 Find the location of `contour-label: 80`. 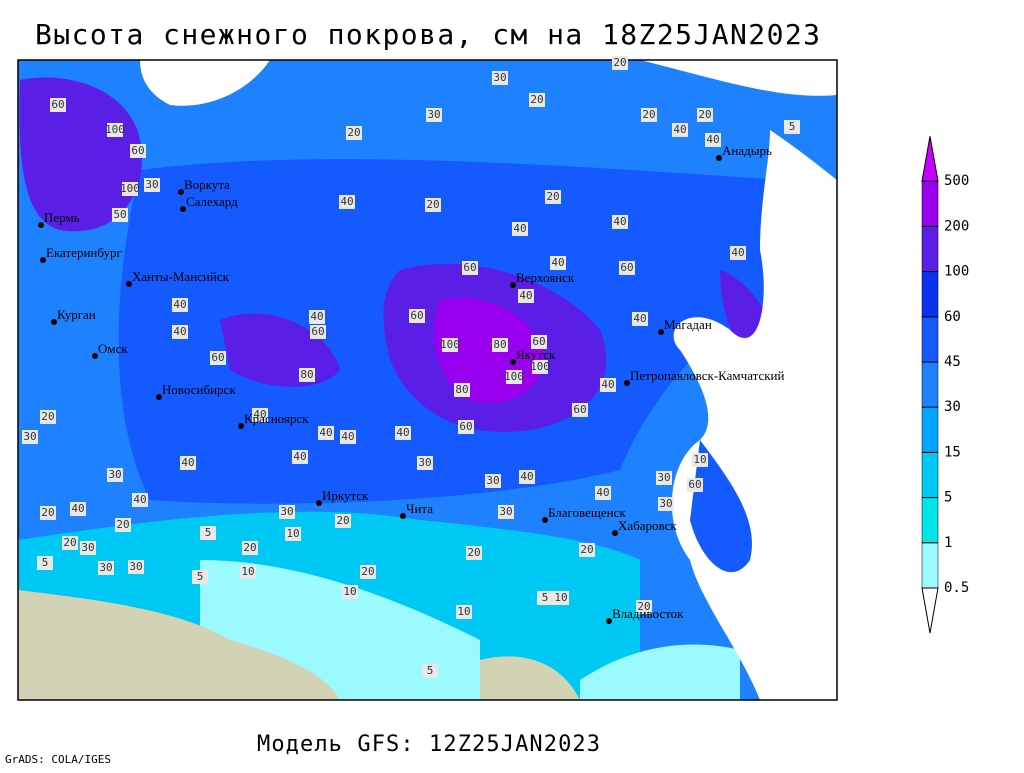

contour-label: 80 is located at coordinates (306, 374).